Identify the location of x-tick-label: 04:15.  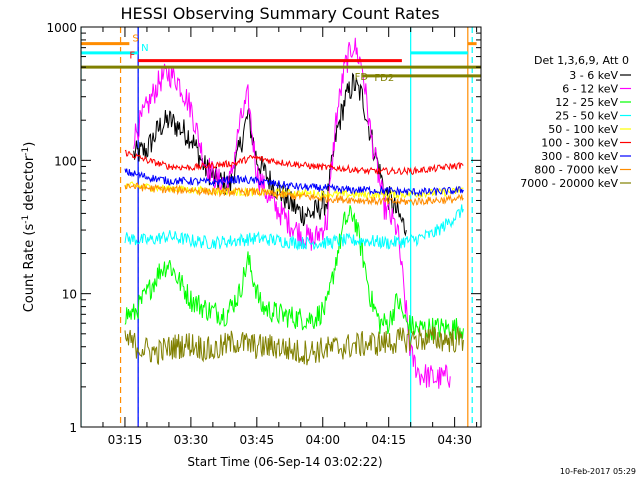
(388, 440).